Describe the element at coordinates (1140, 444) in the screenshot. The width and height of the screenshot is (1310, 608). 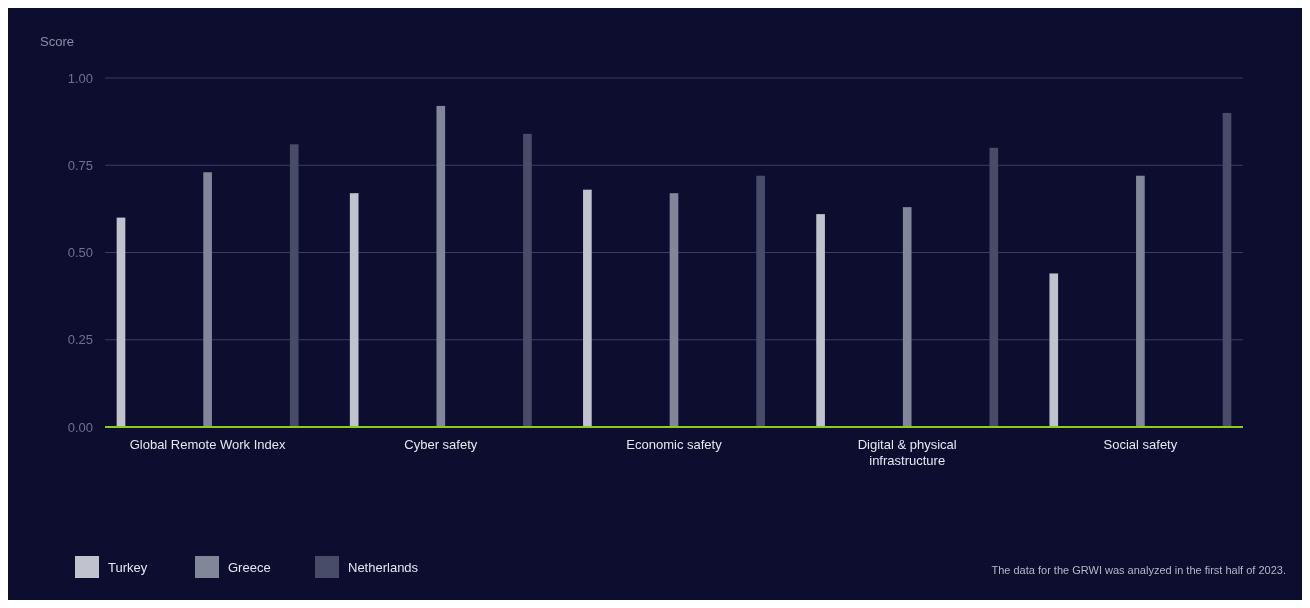
I see `x-tick-label: Social safety` at that location.